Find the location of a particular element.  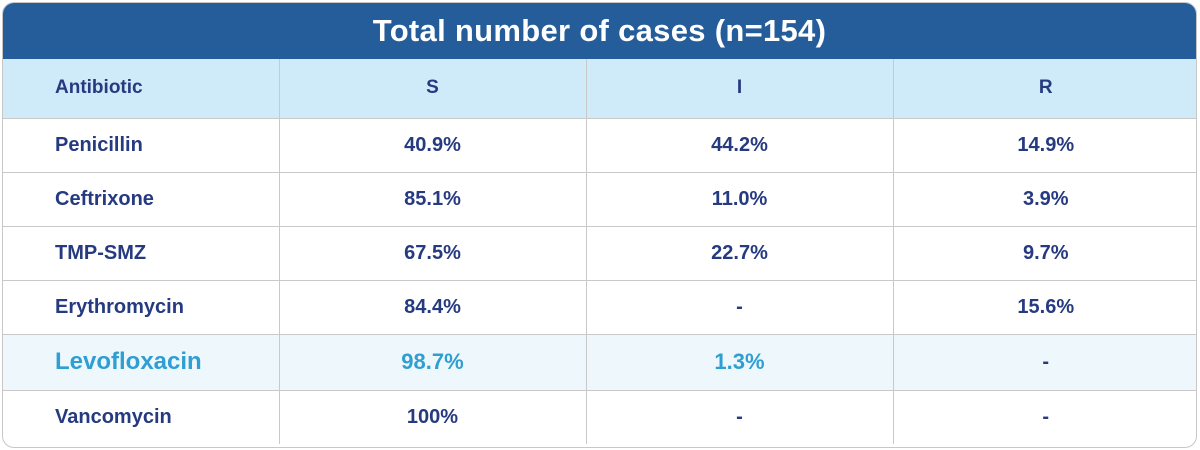

table-row-highlighted: Levofloxacin 98.7% 1.3% - is located at coordinates (599, 362).